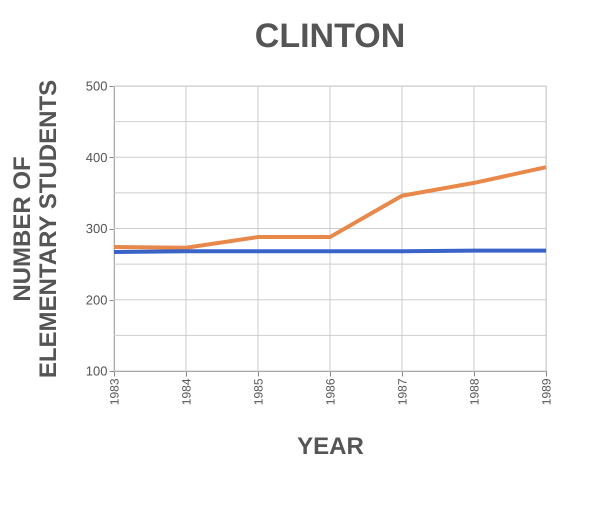 The width and height of the screenshot is (613, 516). I want to click on y-tick-label: 400, so click(97, 157).